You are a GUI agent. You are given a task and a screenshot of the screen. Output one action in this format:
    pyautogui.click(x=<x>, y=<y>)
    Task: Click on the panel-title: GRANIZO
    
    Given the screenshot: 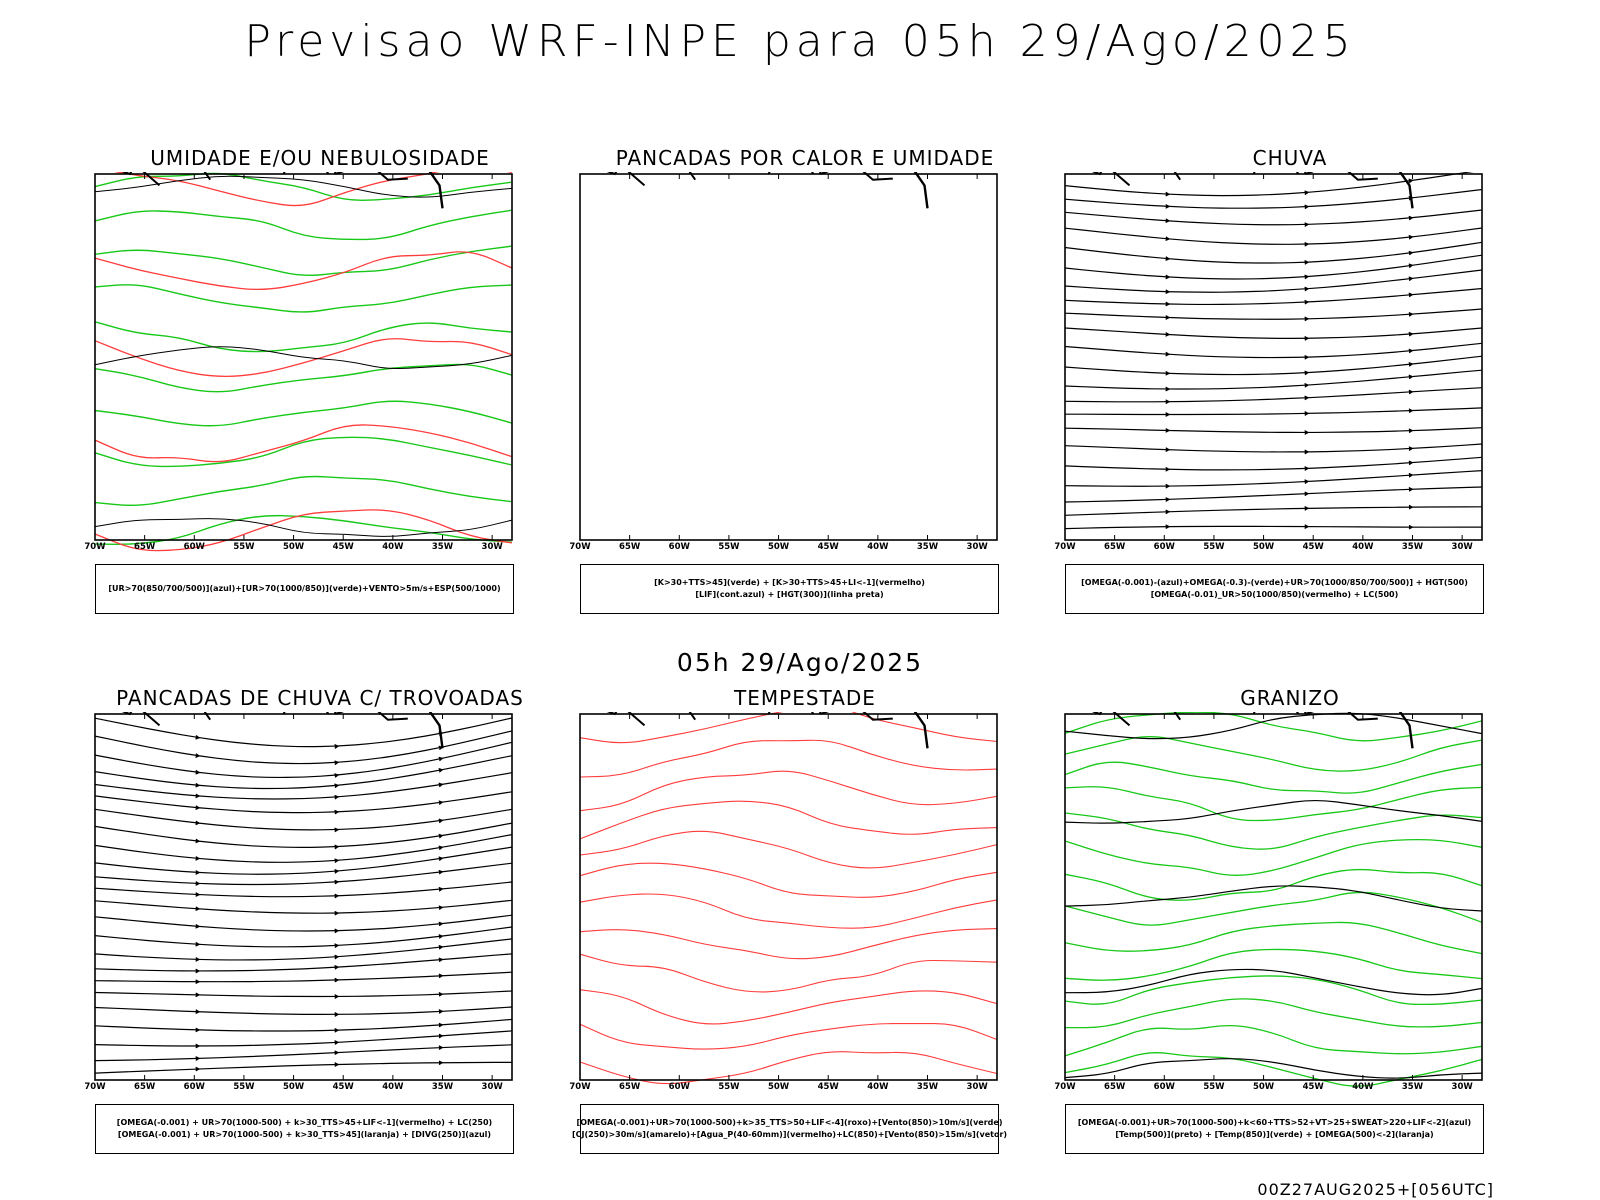 What is the action you would take?
    pyautogui.click(x=1290, y=698)
    